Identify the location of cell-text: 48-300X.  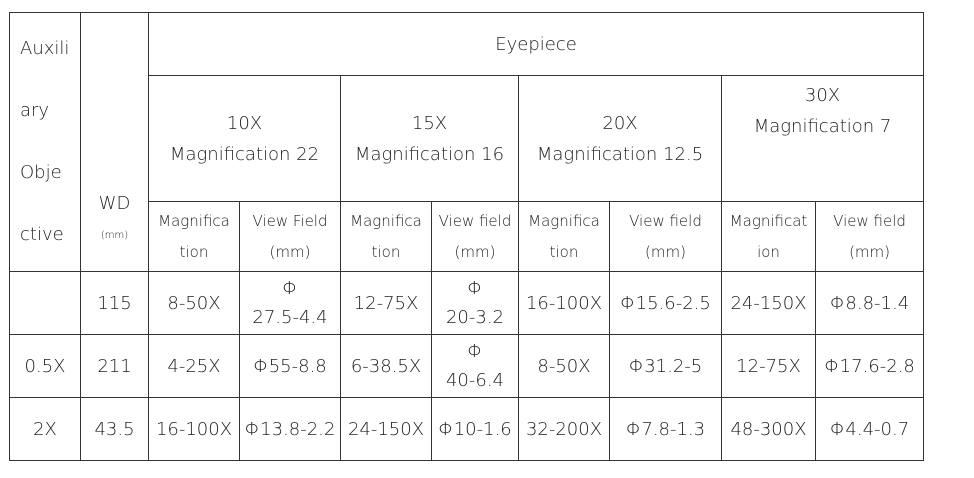
(768, 429).